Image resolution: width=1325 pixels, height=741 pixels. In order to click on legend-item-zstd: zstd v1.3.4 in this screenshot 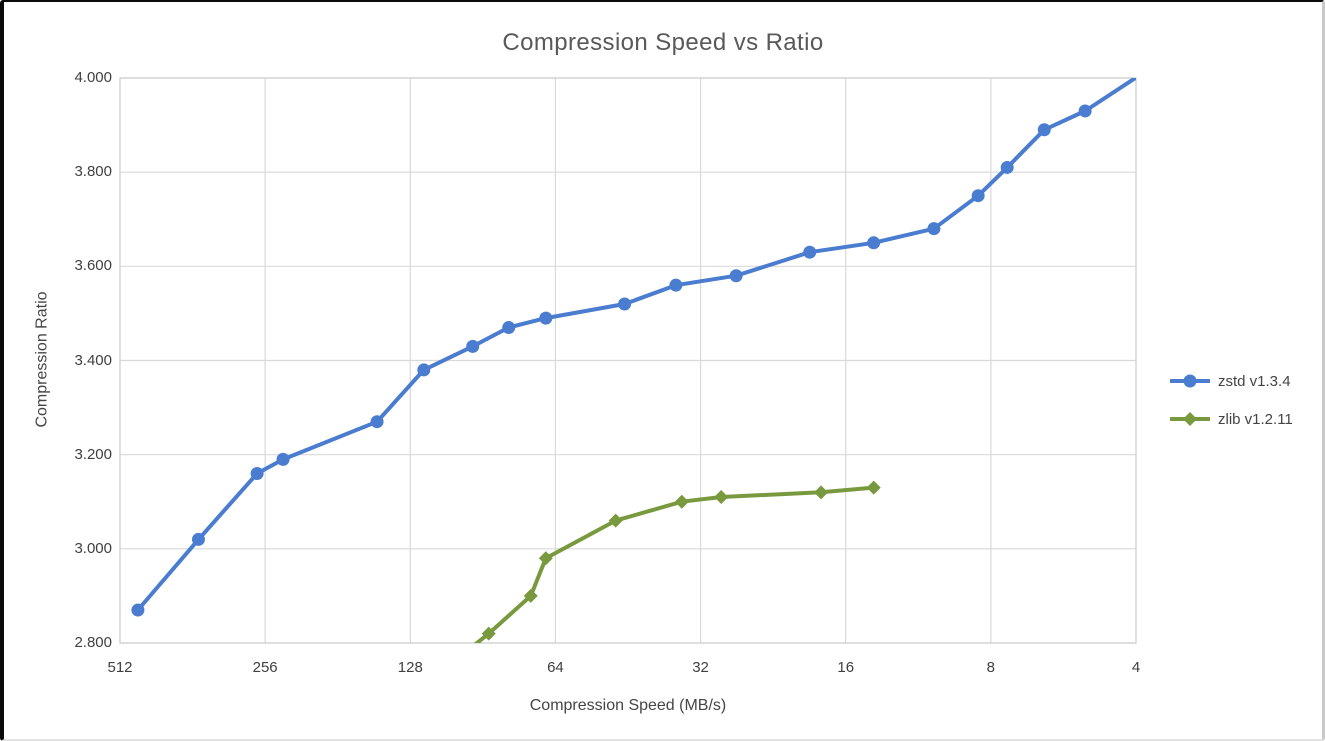, I will do `click(1231, 381)`.